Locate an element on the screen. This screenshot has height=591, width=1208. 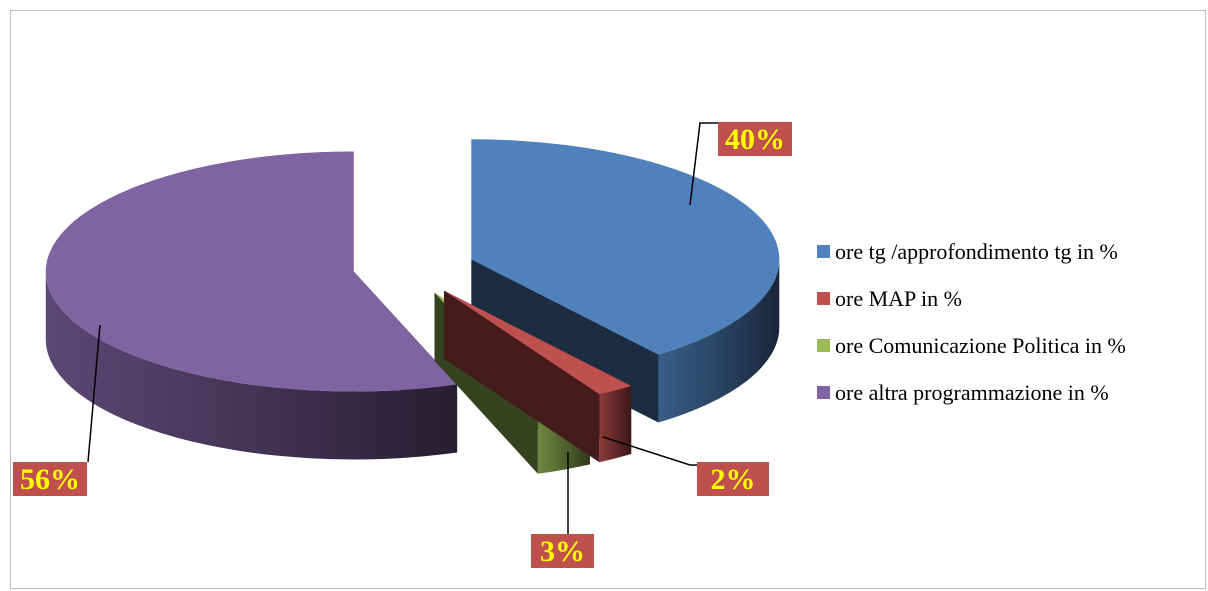
data-label-text: 3% is located at coordinates (562, 551).